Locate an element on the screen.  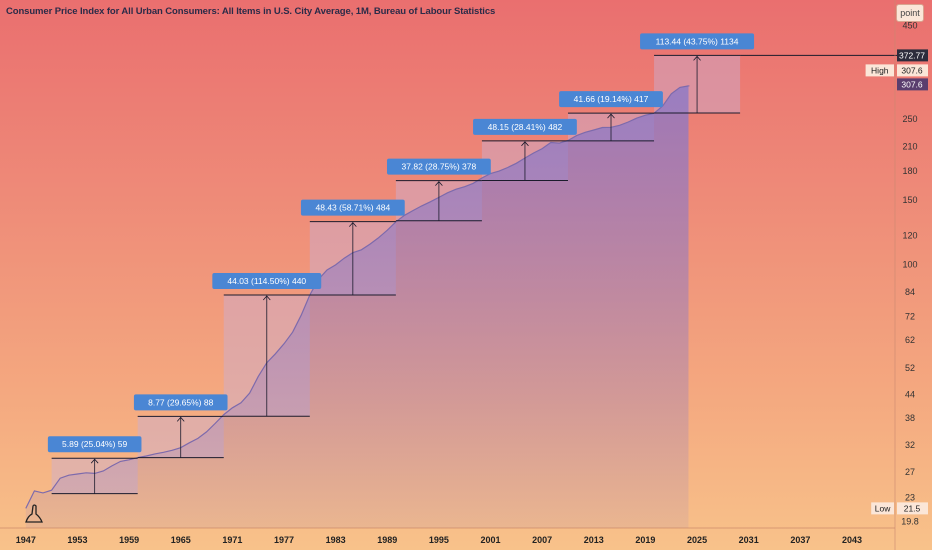
measure-label: 113.44 (43.75%) 1134 is located at coordinates (697, 41).